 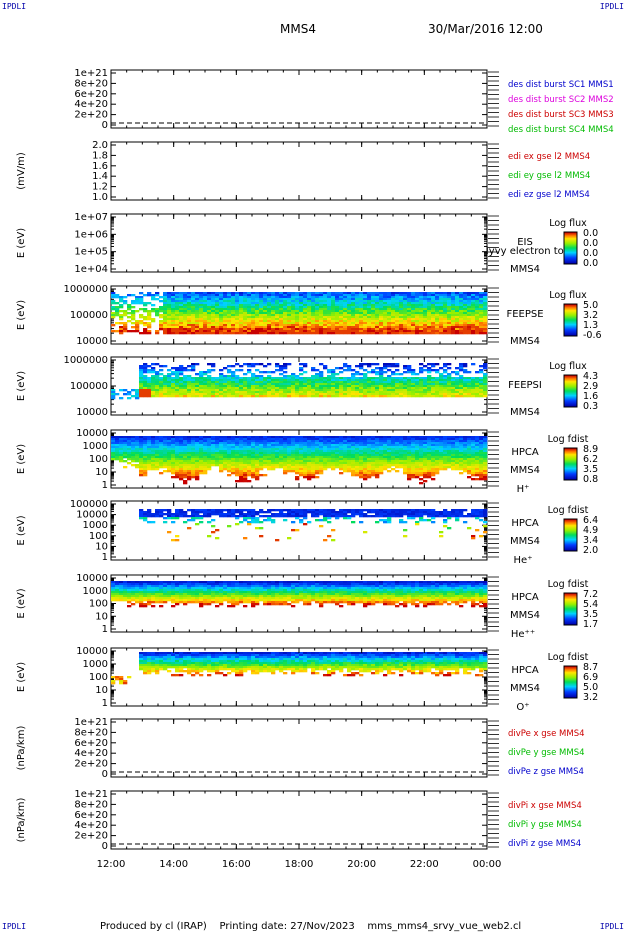 I want to click on corner-label-top-right: IPDLI, so click(x=611, y=6).